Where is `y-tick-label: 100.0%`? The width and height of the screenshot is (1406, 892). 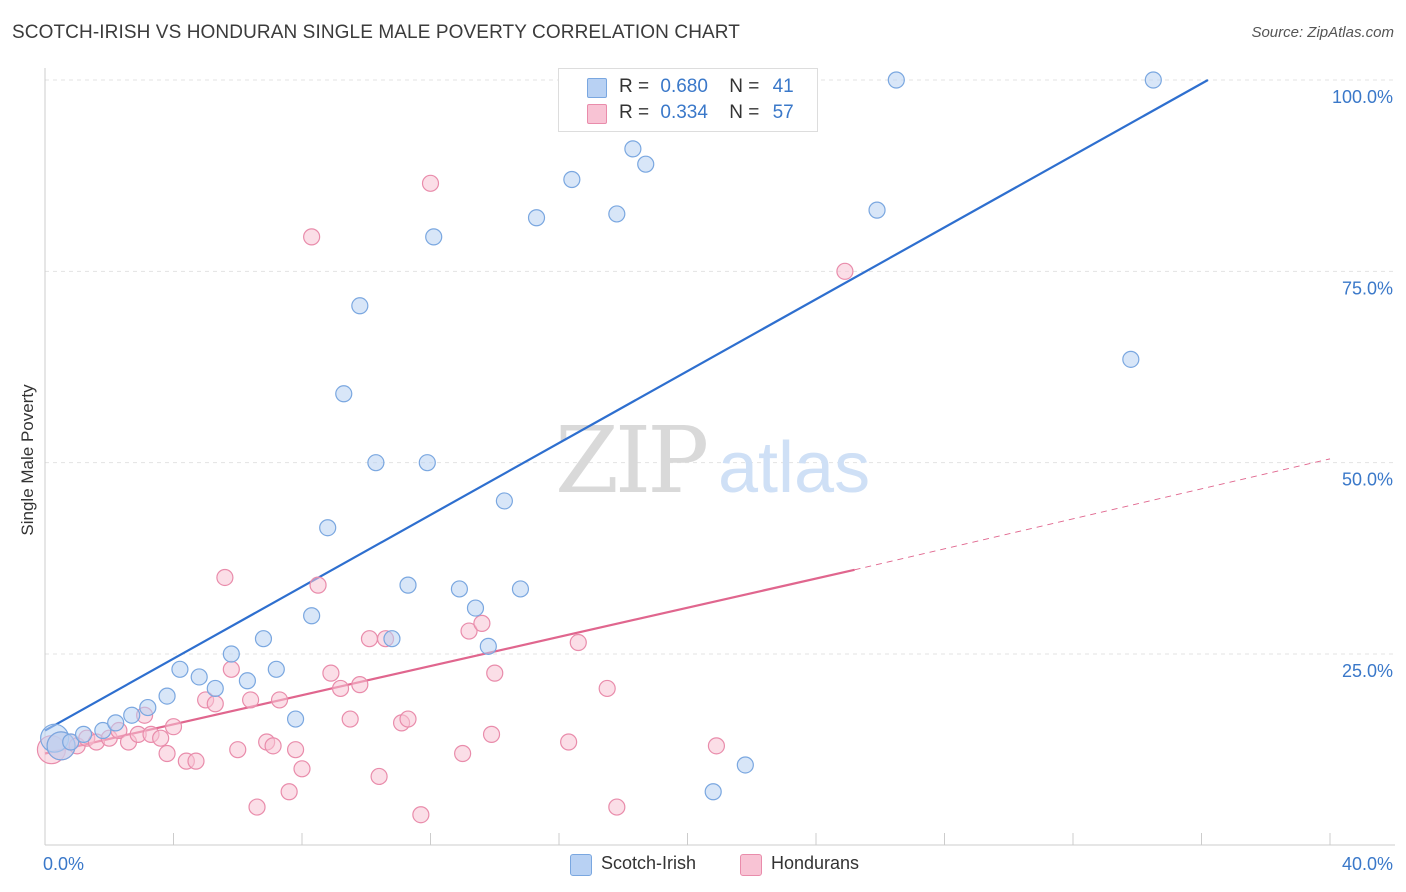
y-tick-label: 100.0% is located at coordinates (1362, 97).